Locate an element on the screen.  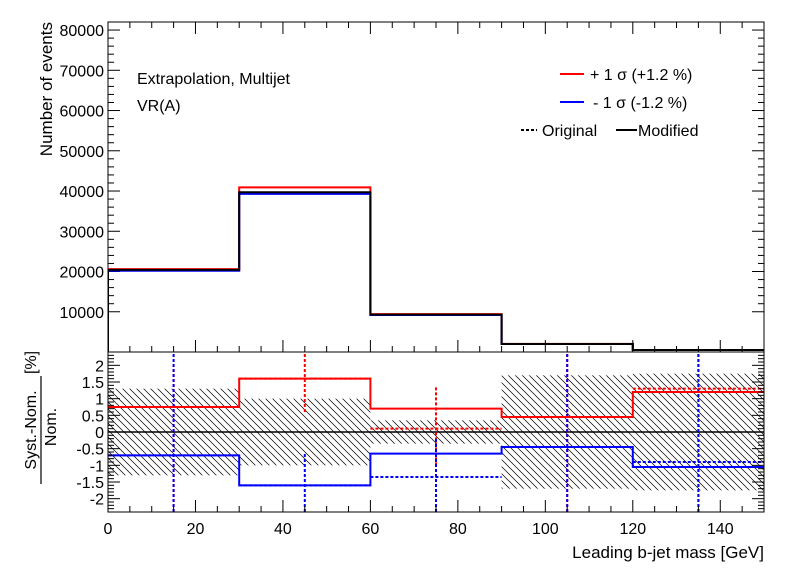
x-tick-label: 100 is located at coordinates (545, 529).